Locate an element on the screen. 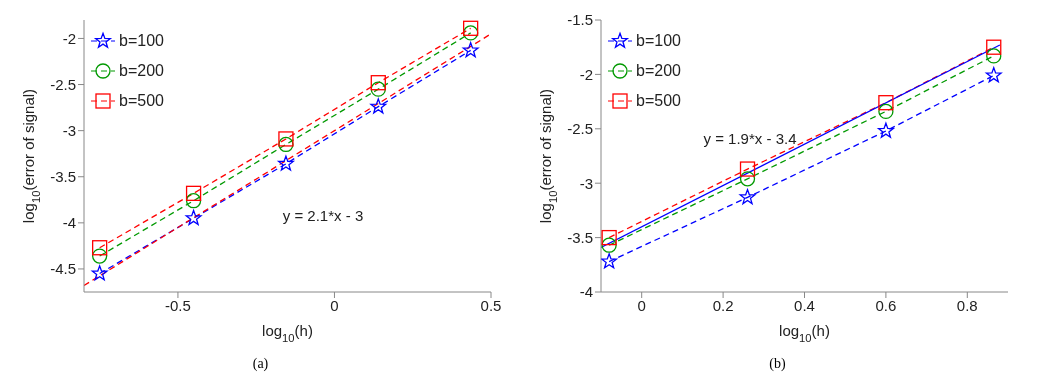 The height and width of the screenshot is (390, 1038). x-tick-label: 0.8 is located at coordinates (967, 305).